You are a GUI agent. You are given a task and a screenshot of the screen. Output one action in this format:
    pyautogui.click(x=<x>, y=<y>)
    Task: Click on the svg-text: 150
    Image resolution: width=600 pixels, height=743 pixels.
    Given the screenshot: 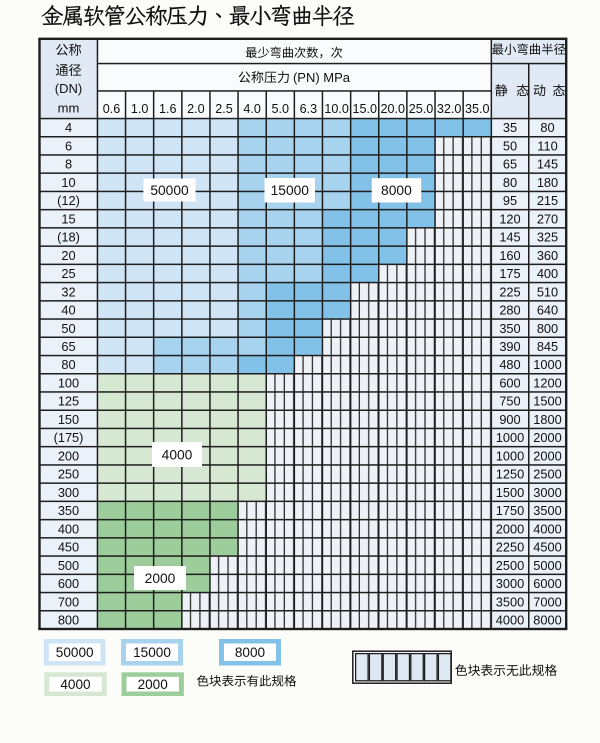 What is the action you would take?
    pyautogui.click(x=68, y=419)
    